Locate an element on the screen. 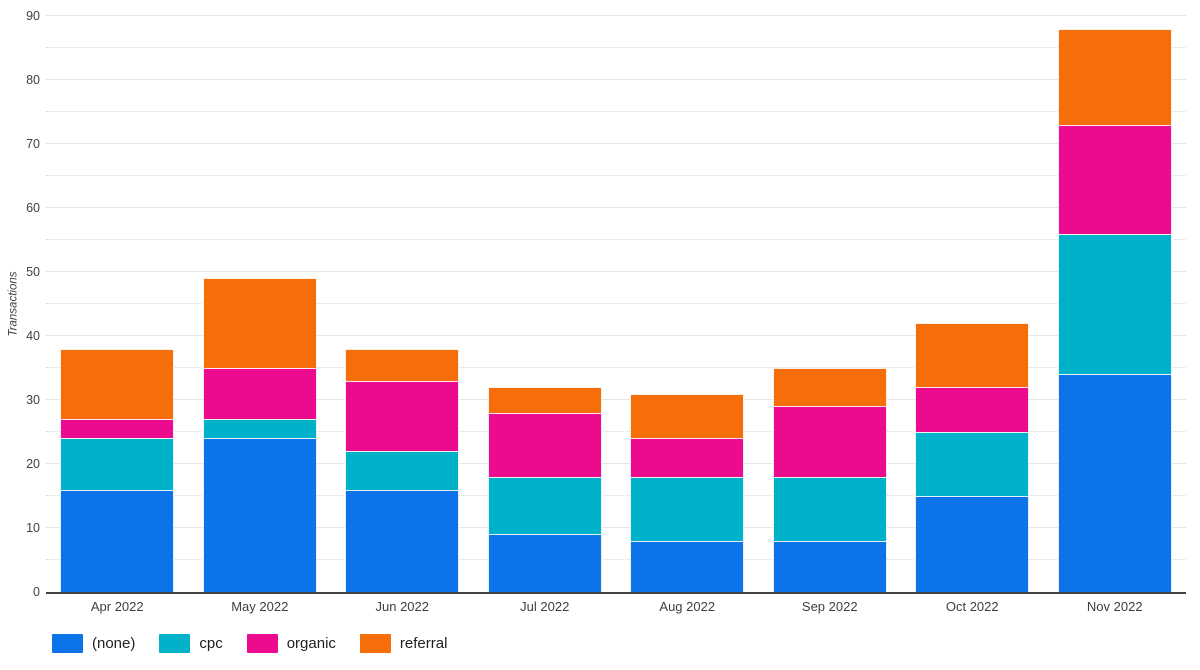 Image resolution: width=1200 pixels, height=670 pixels. legend: (none) cpc organic referral is located at coordinates (249, 643).